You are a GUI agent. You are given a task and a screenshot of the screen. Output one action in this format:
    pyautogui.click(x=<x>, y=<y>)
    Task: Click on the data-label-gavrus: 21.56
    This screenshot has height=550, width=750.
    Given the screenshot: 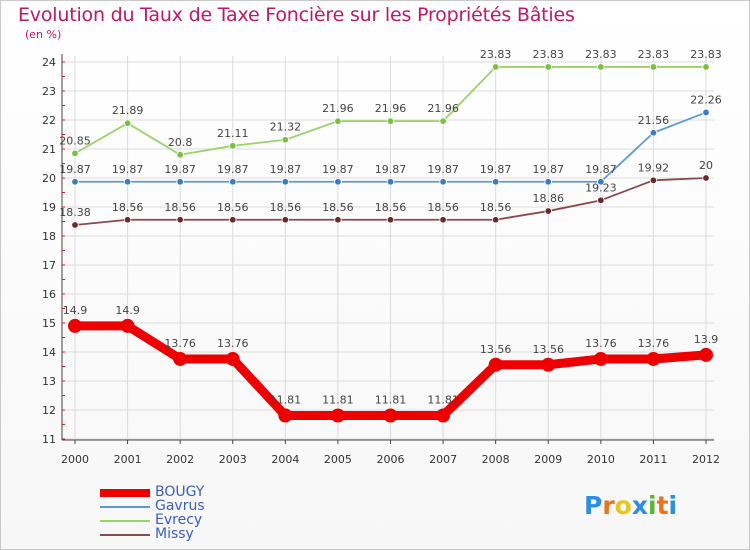 What is the action you would take?
    pyautogui.click(x=654, y=120)
    